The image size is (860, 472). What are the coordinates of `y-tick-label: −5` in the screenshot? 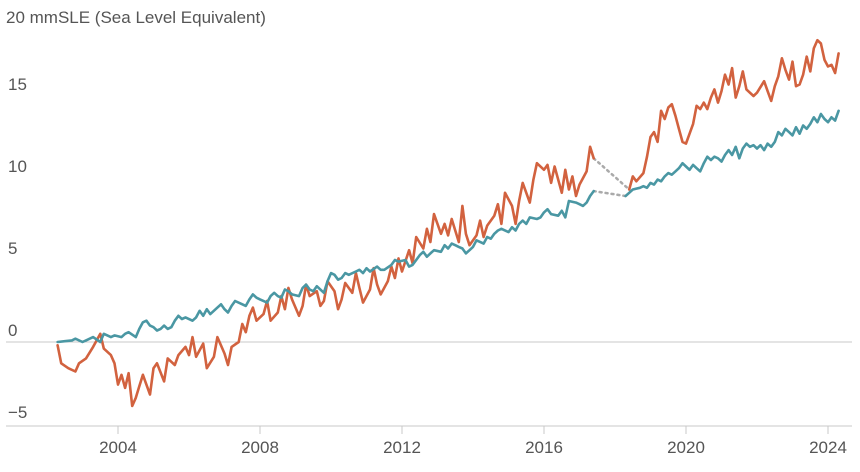 It's located at (17, 412).